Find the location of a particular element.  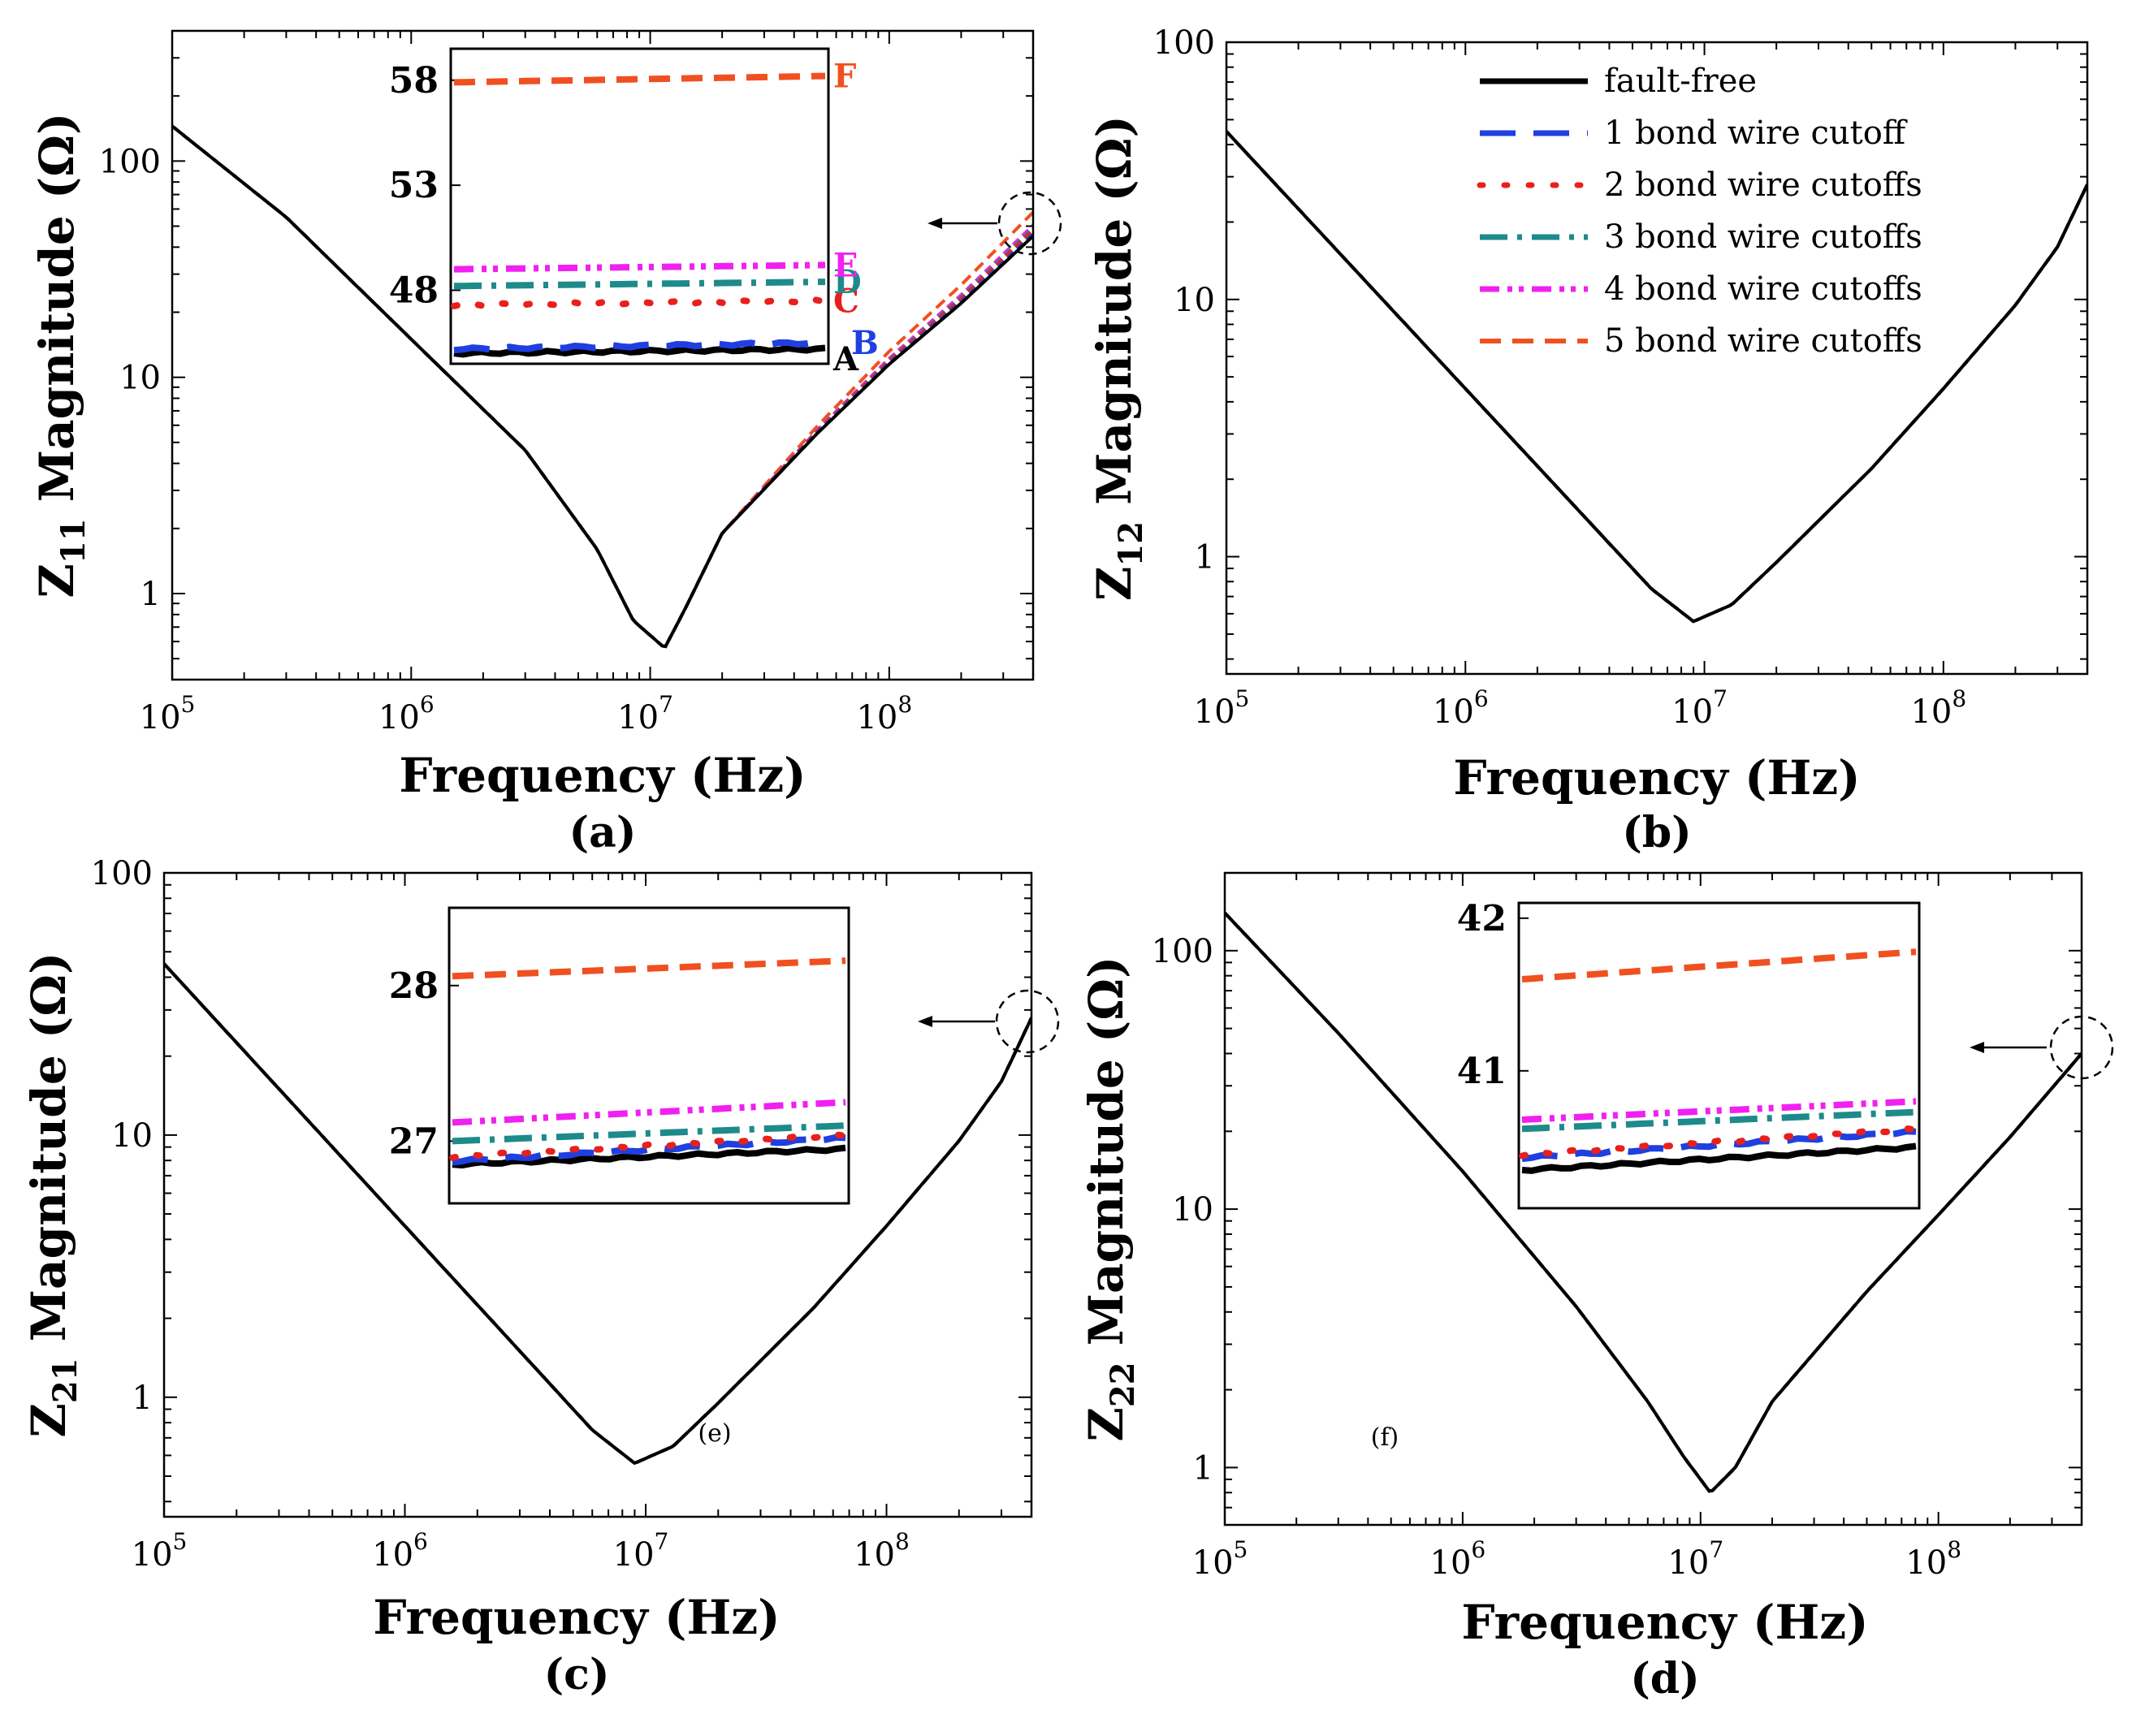

y-axis-title: Z22 Magnitude (Ω) is located at coordinates (1110, 1199).